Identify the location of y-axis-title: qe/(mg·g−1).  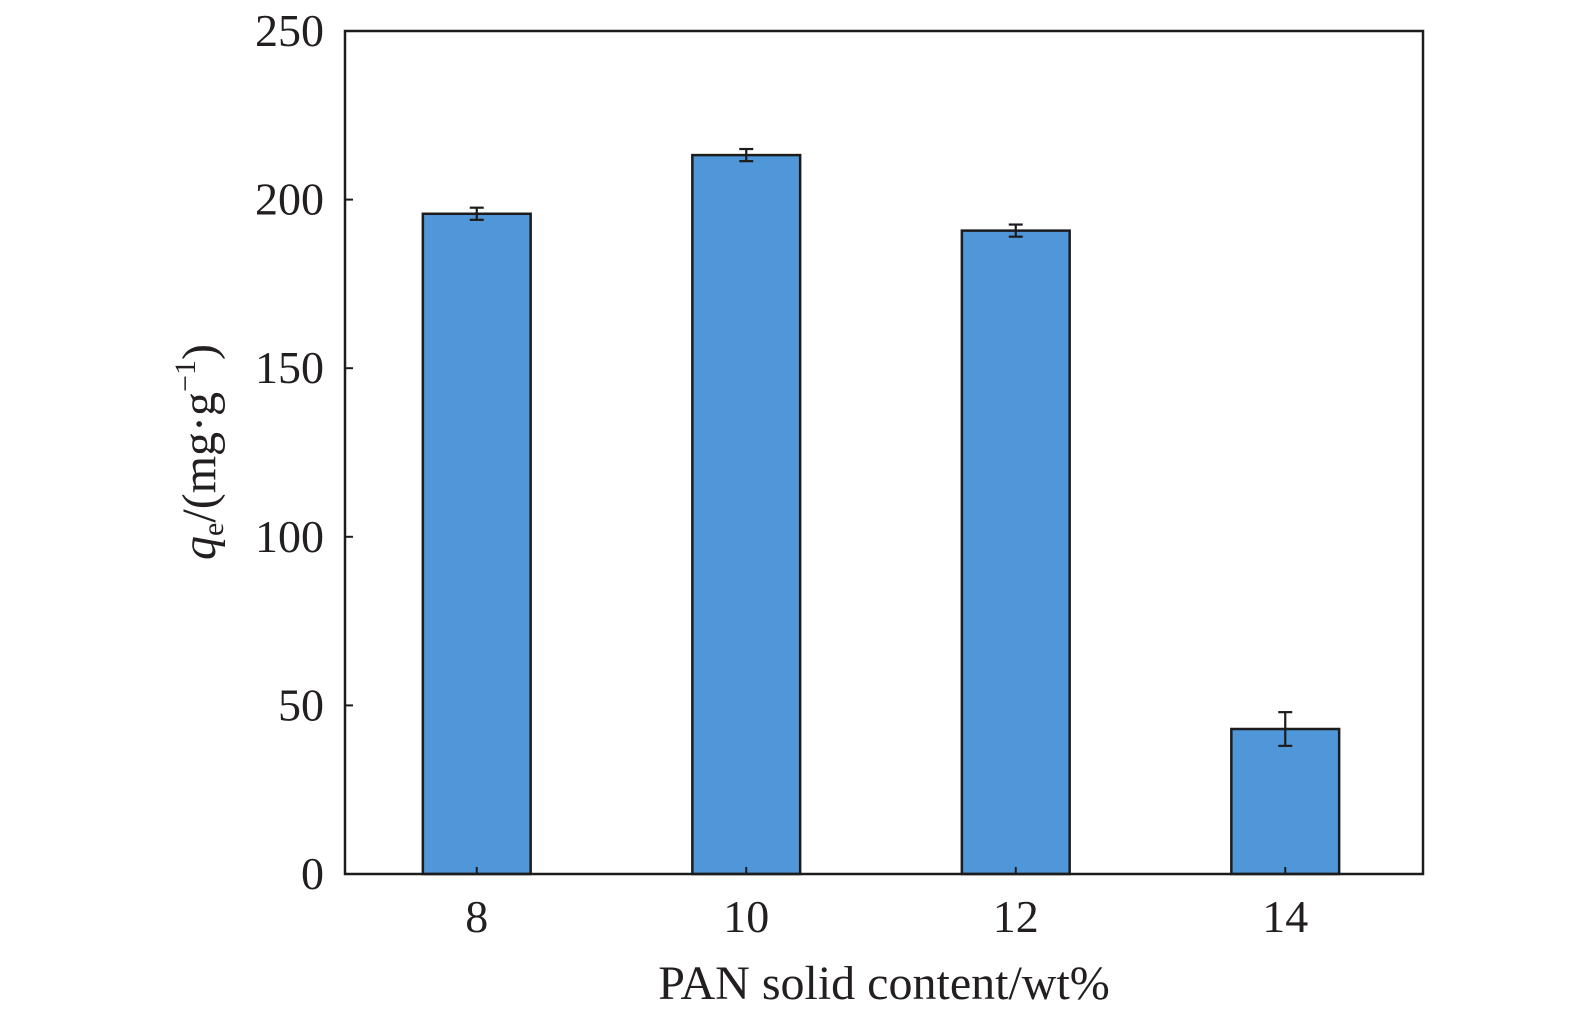
(199, 452).